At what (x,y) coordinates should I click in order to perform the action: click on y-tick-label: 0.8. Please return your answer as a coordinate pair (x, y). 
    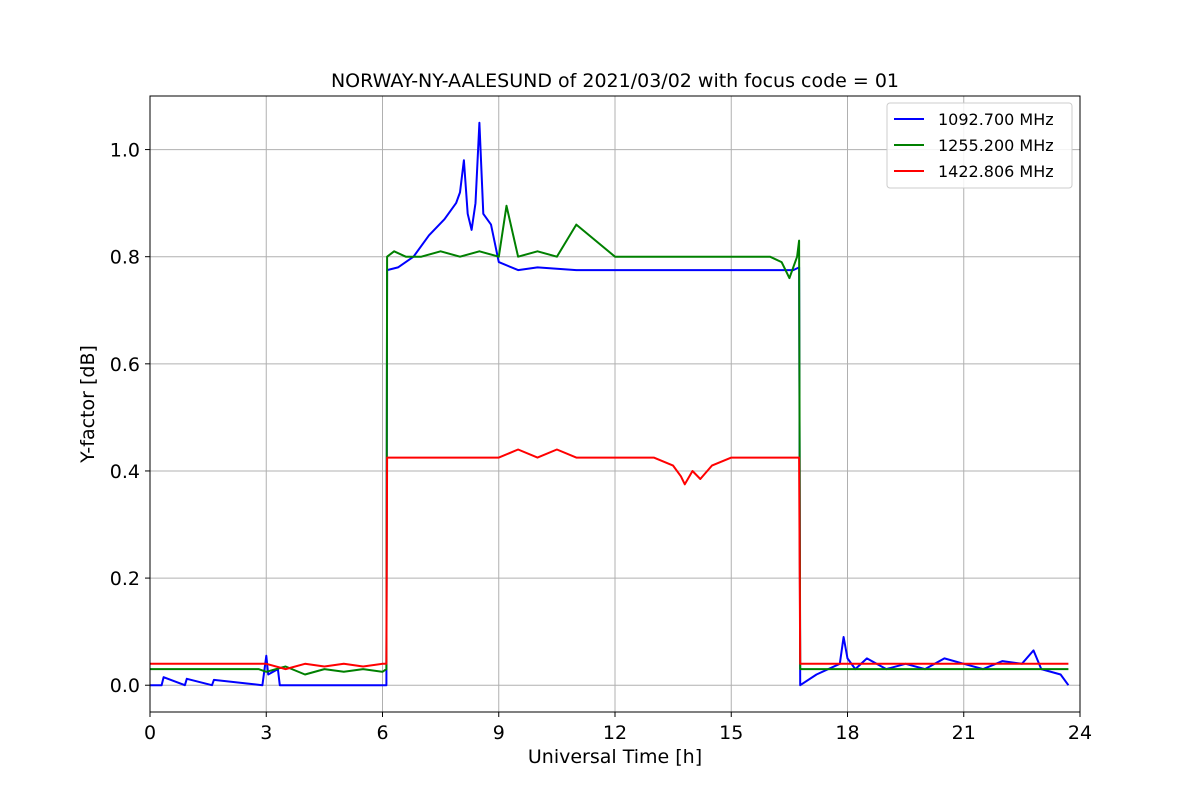
    Looking at the image, I should click on (125, 258).